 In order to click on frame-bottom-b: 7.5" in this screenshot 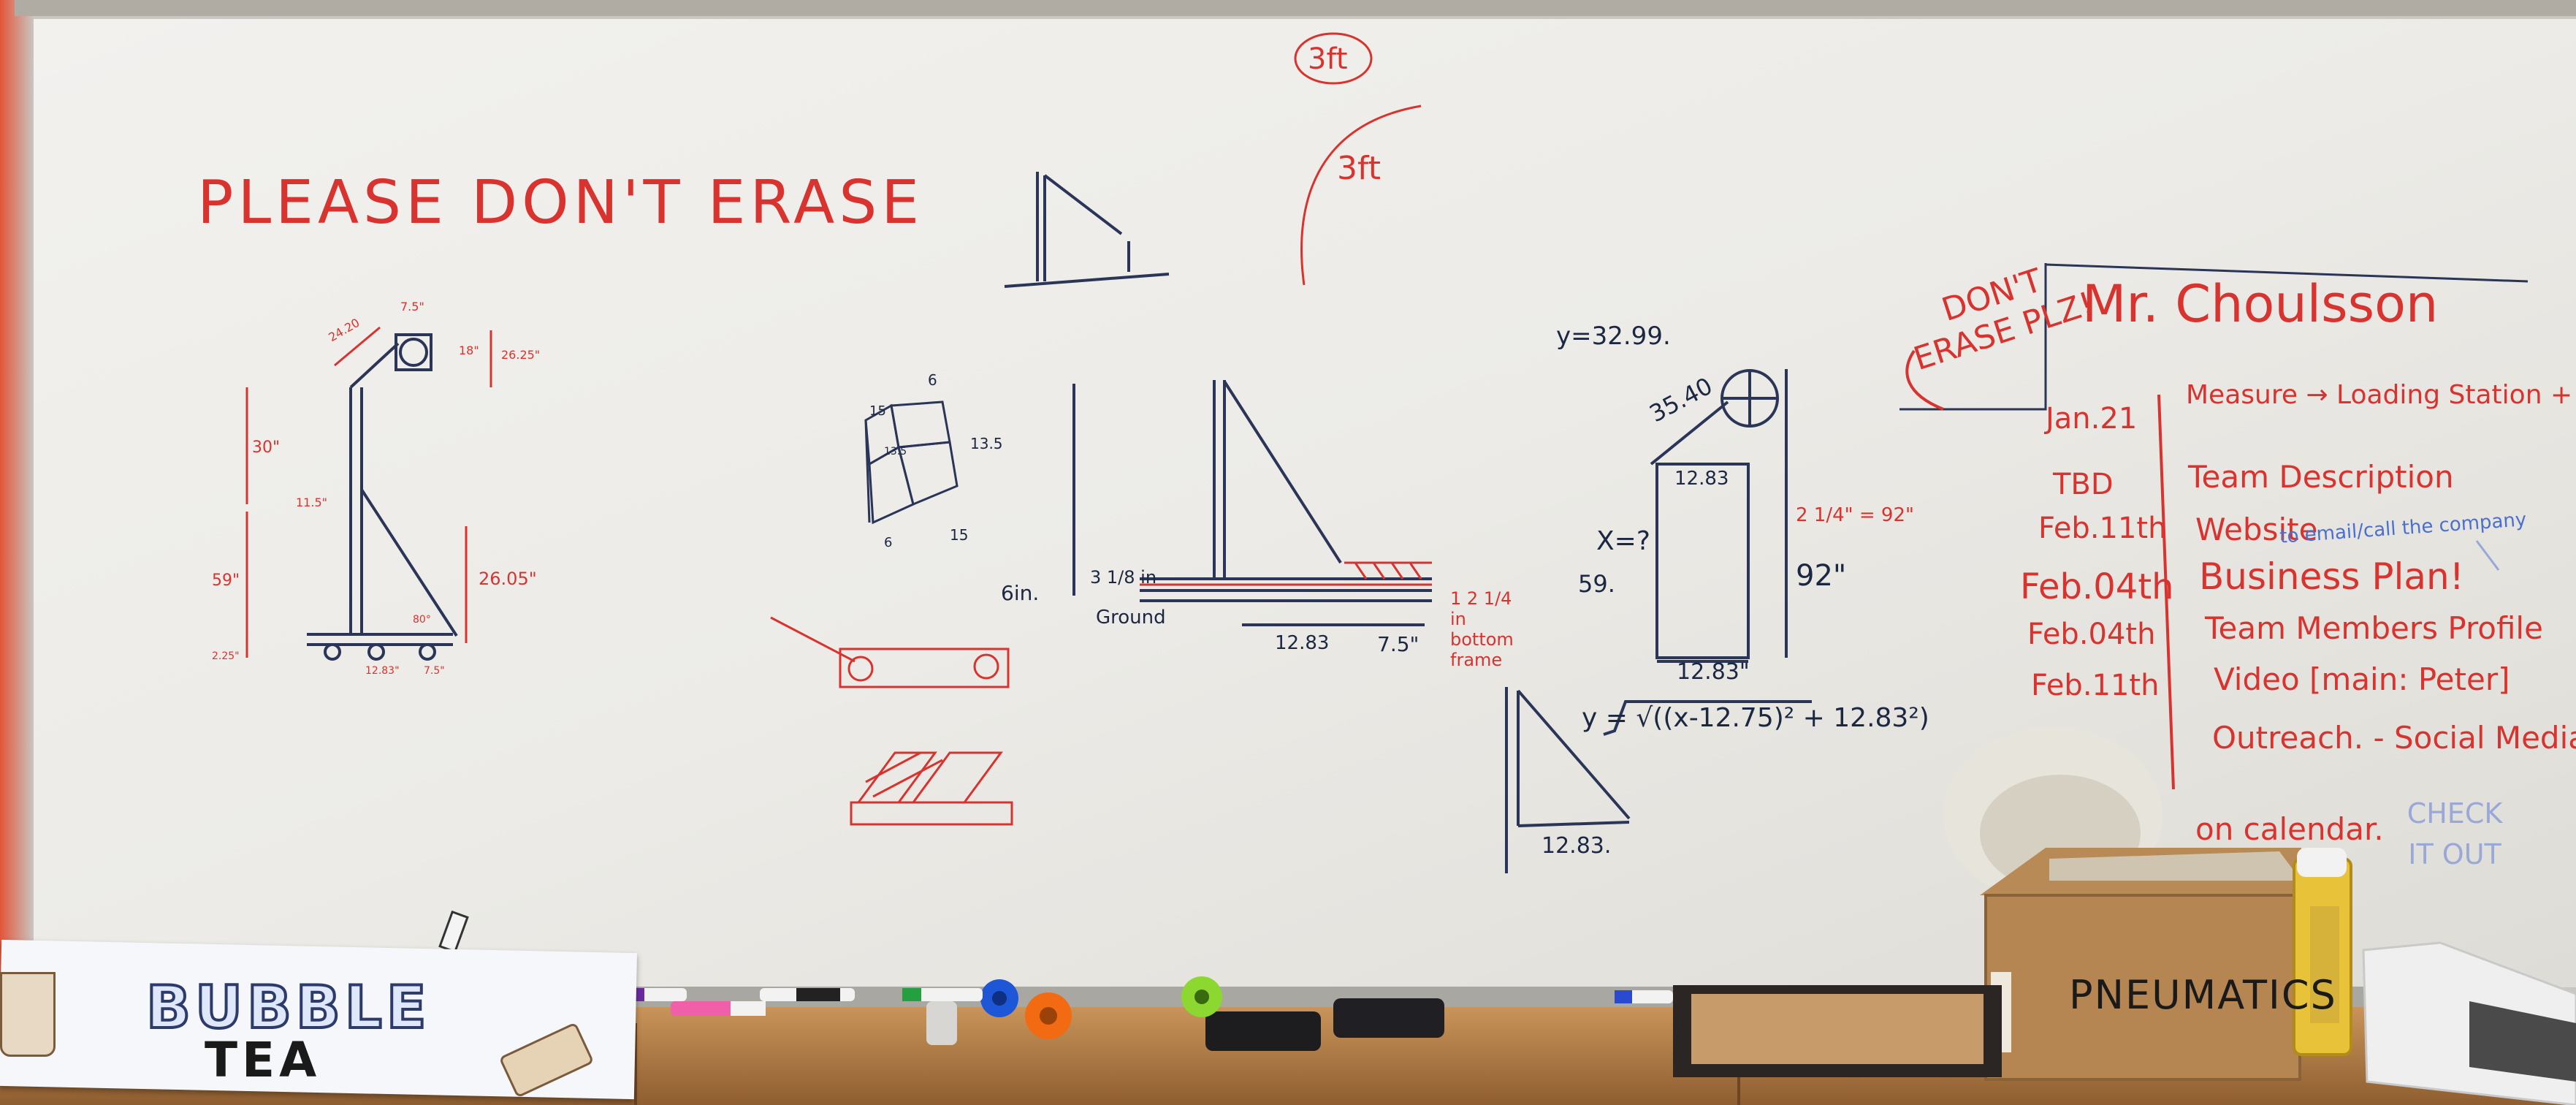, I will do `click(1398, 644)`.